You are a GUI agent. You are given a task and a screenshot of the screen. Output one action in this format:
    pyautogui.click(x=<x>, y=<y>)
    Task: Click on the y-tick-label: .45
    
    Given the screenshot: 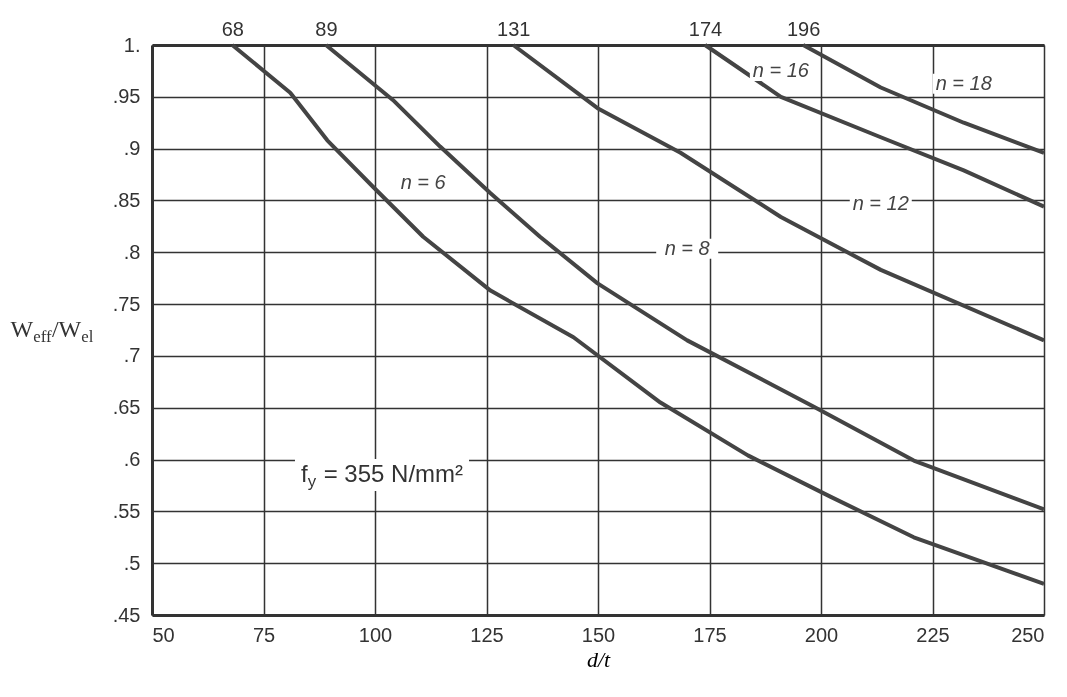 What is the action you would take?
    pyautogui.click(x=126, y=614)
    